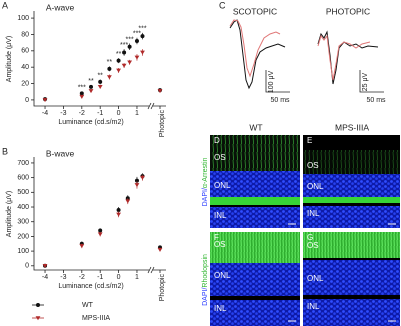 Image resolution: width=401 pixels, height=326 pixels. What do you see at coordinates (255, 127) in the screenshot?
I see `column-header: WT` at bounding box center [255, 127].